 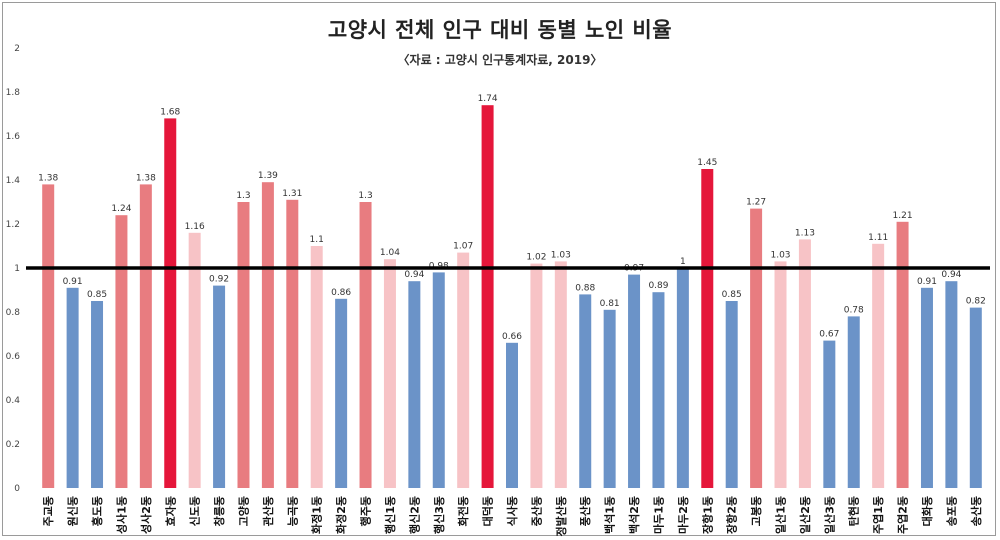 I want to click on value-label: 0.88, so click(x=585, y=288).